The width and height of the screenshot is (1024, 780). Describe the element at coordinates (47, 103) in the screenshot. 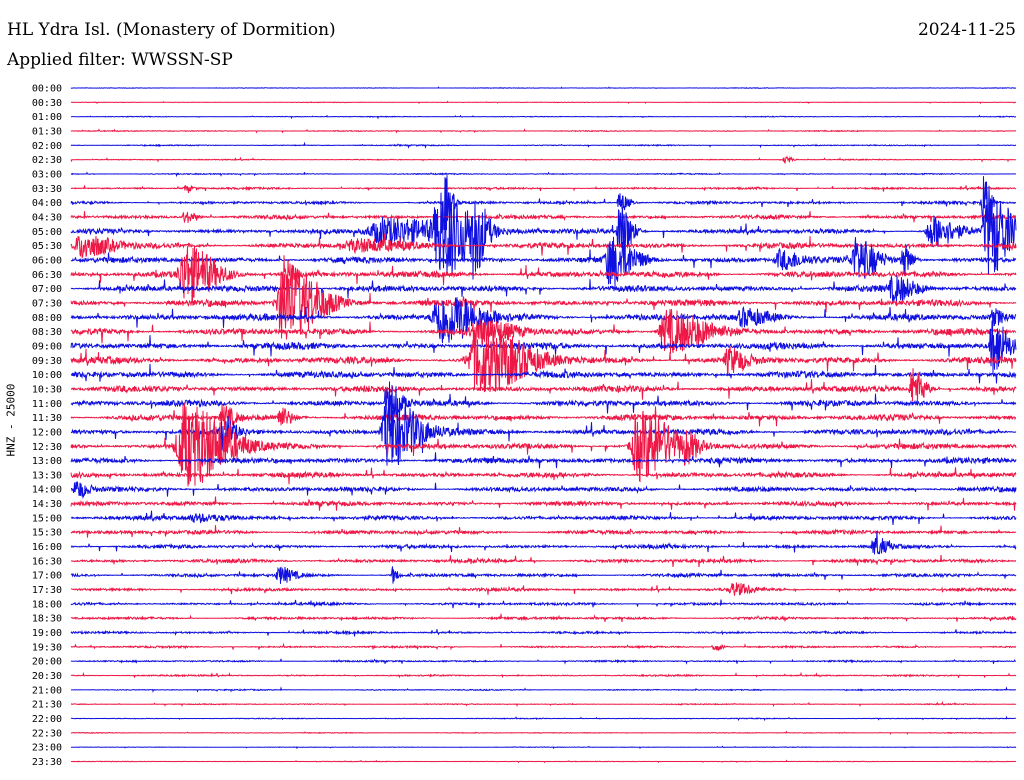

I see `row-time-label: 00:30` at that location.